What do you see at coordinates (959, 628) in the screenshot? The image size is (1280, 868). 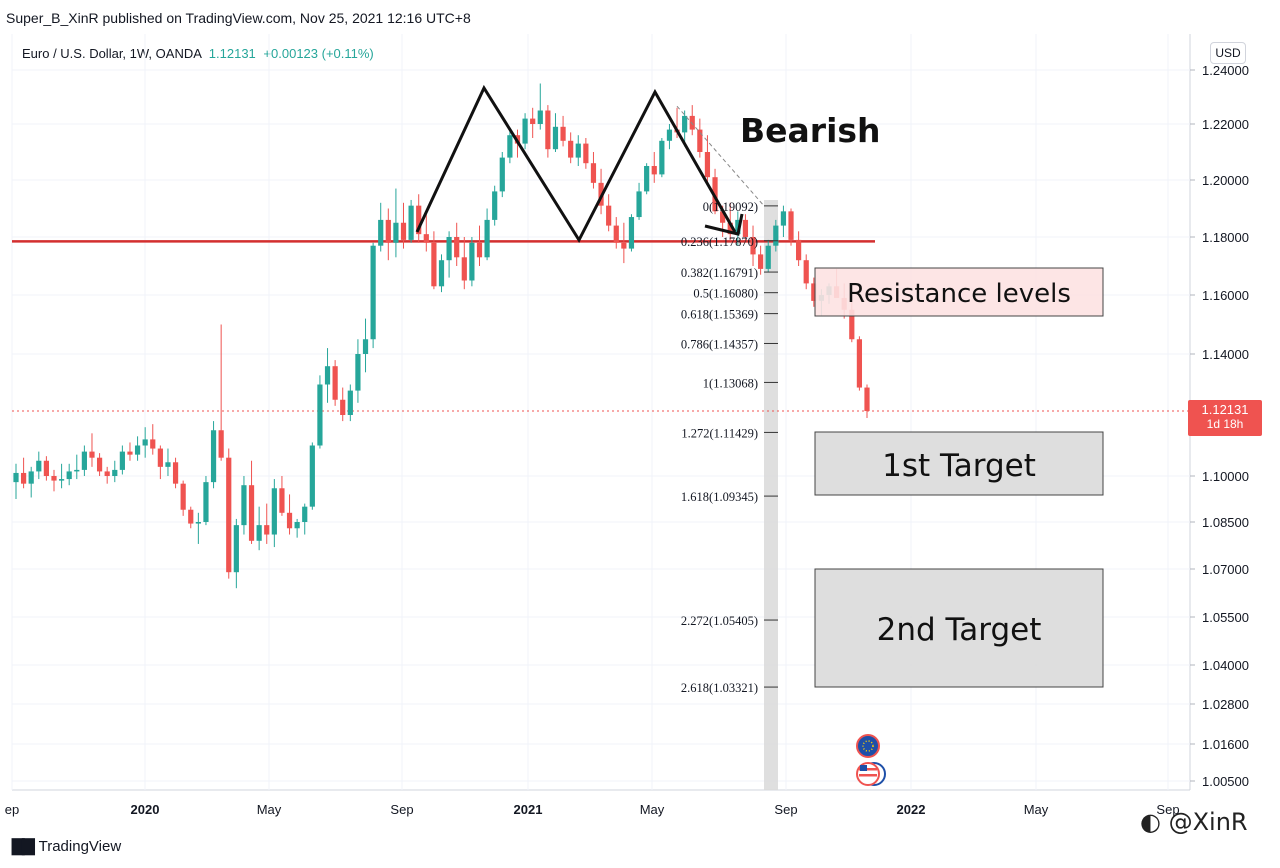 I see `target2-box` at bounding box center [959, 628].